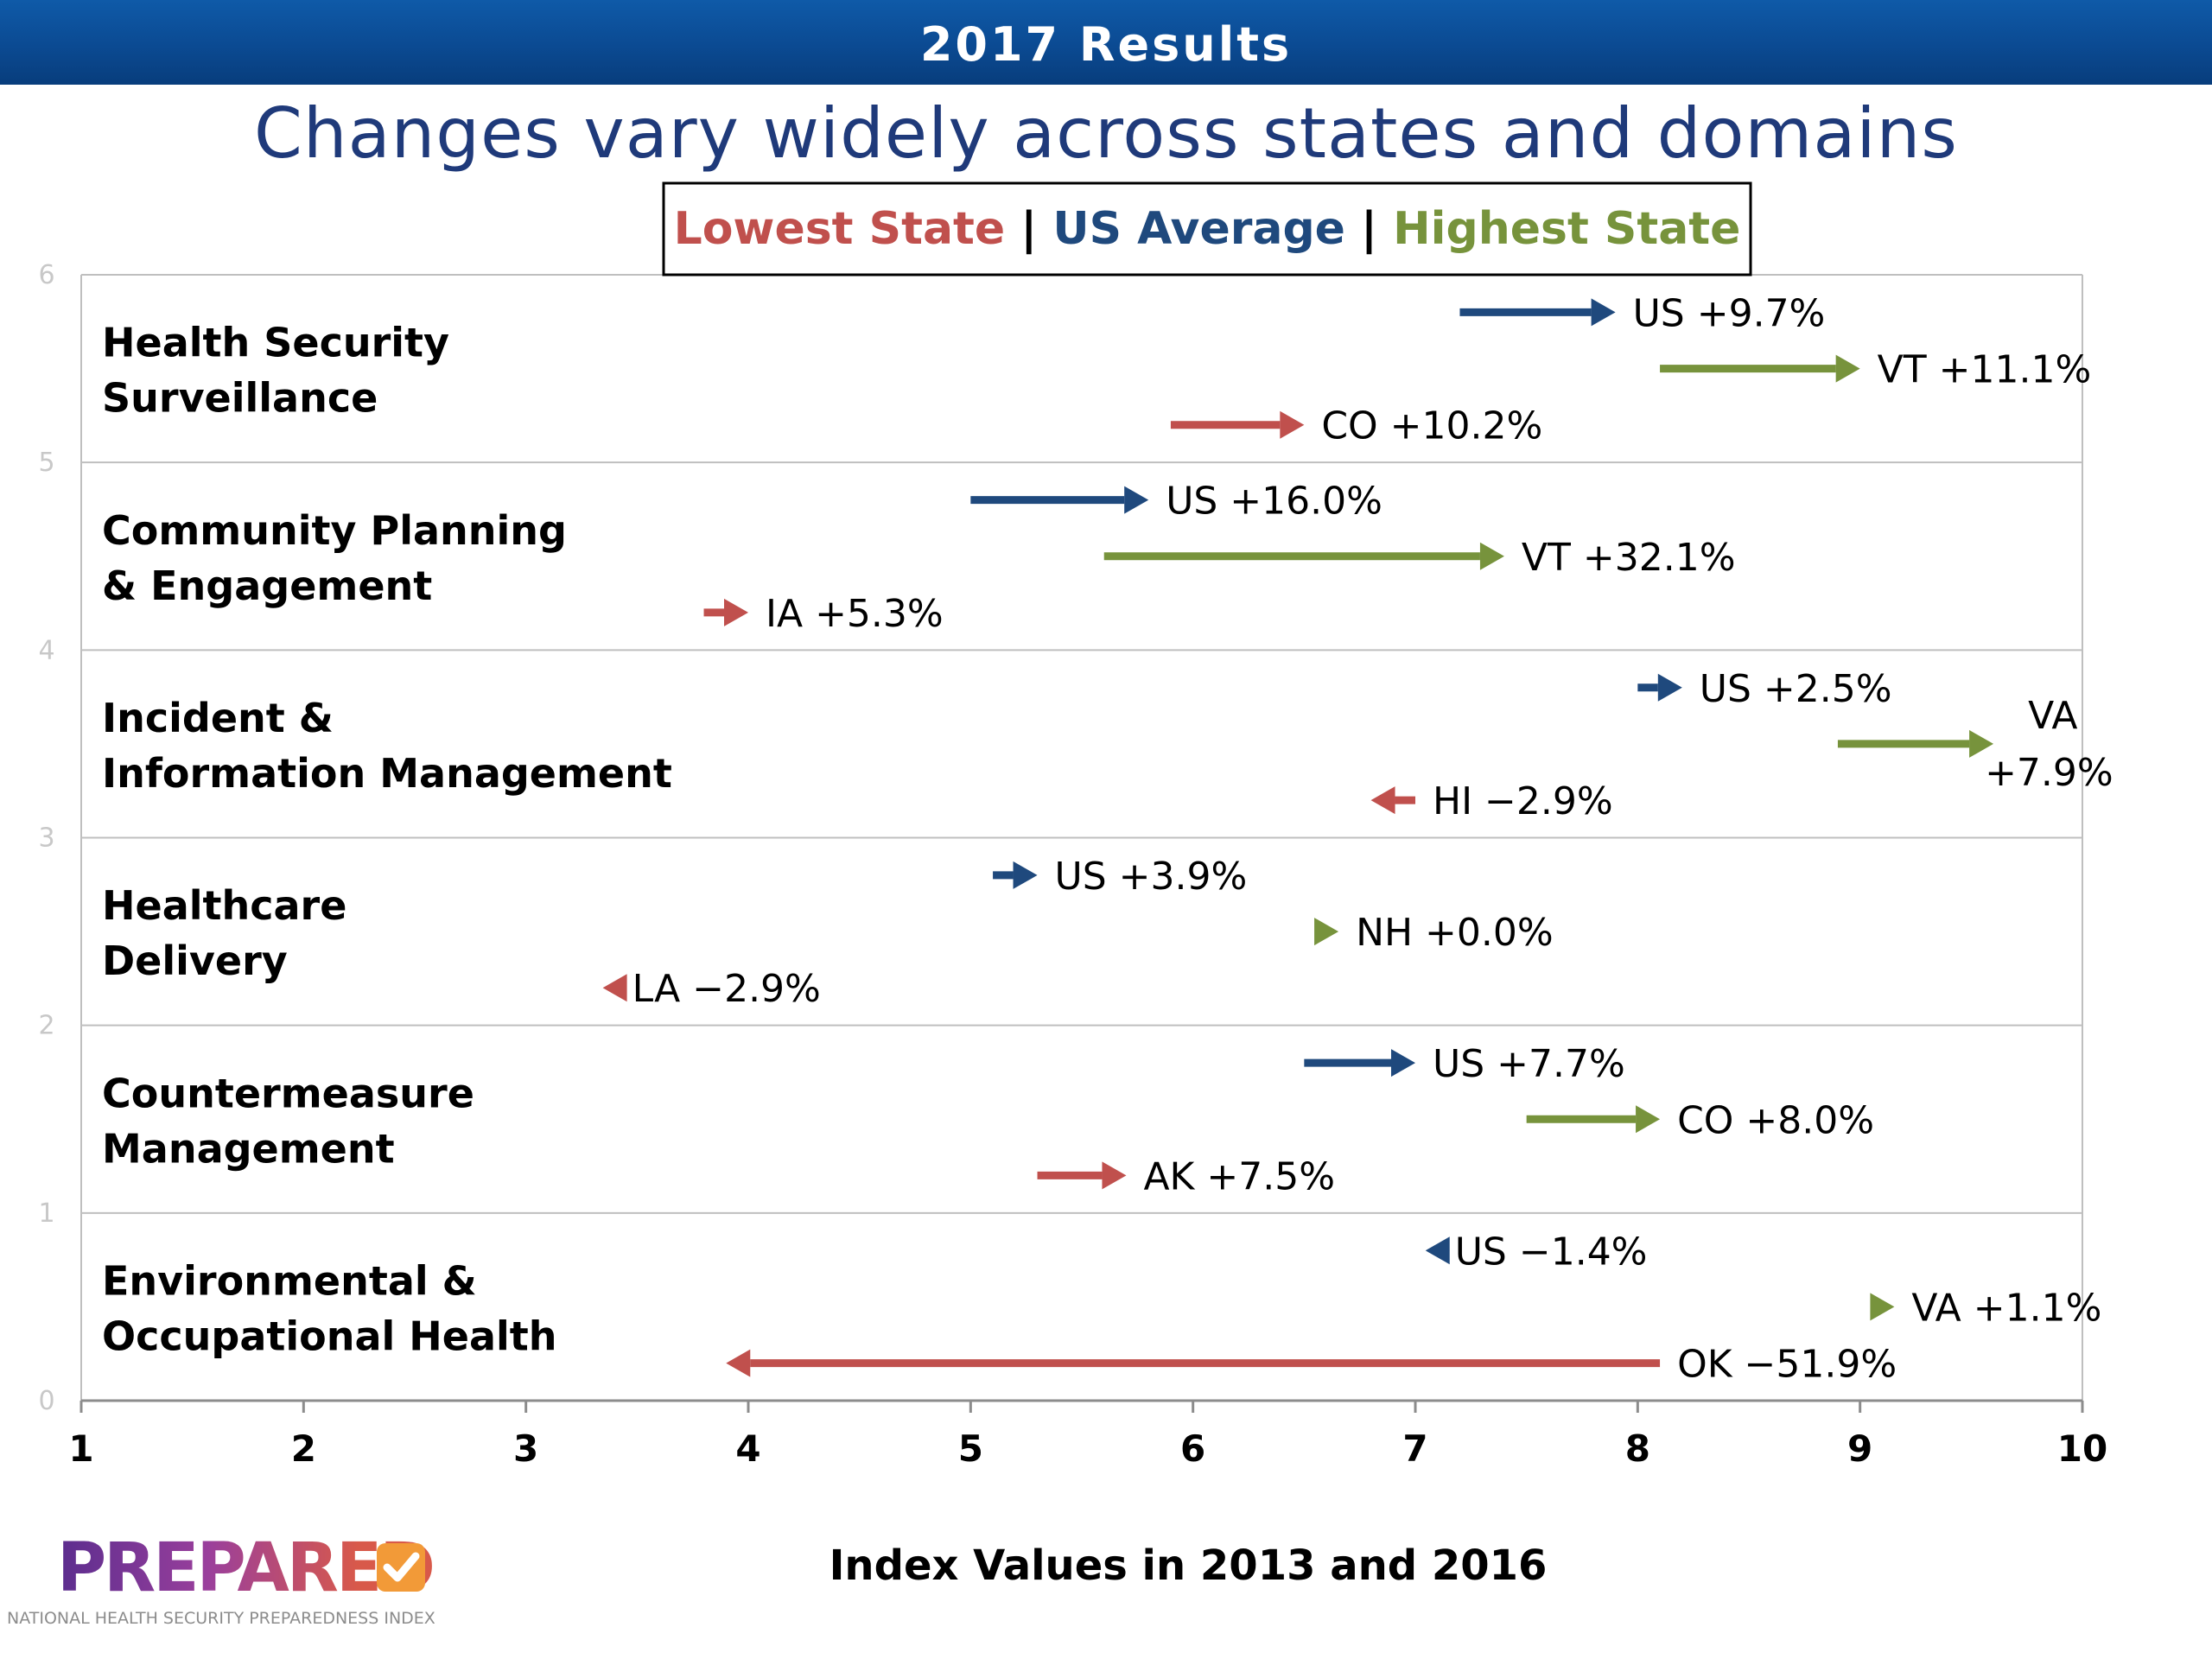 Image resolution: width=2212 pixels, height=1659 pixels. Describe the element at coordinates (275, 371) in the screenshot. I see `domain-label: Health Security Surveillance` at that location.